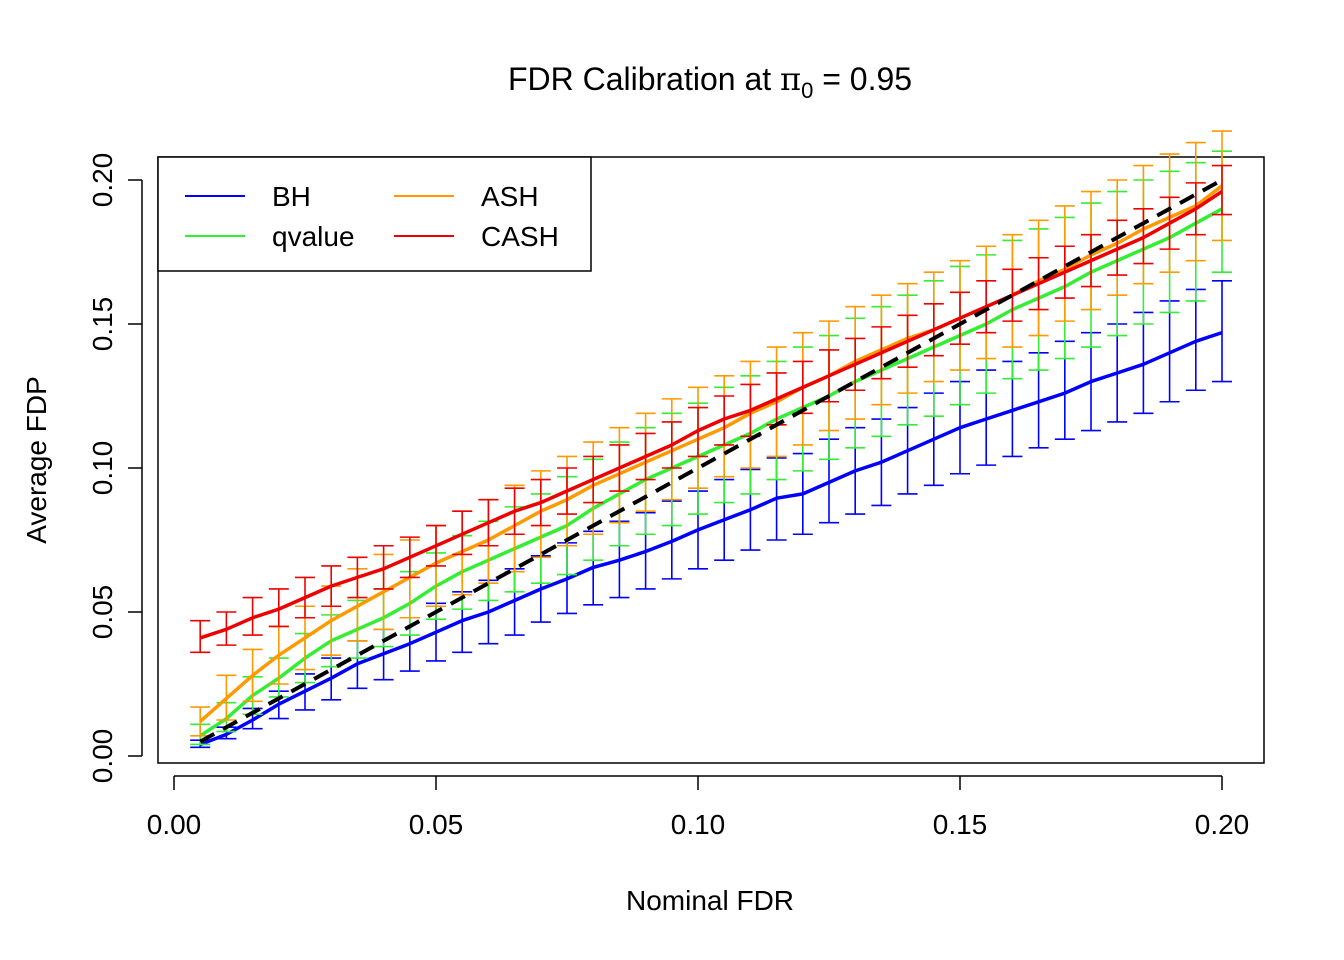 Image resolution: width=1344 pixels, height=960 pixels. What do you see at coordinates (1222, 824) in the screenshot?
I see `x-tick-label: 0.20` at bounding box center [1222, 824].